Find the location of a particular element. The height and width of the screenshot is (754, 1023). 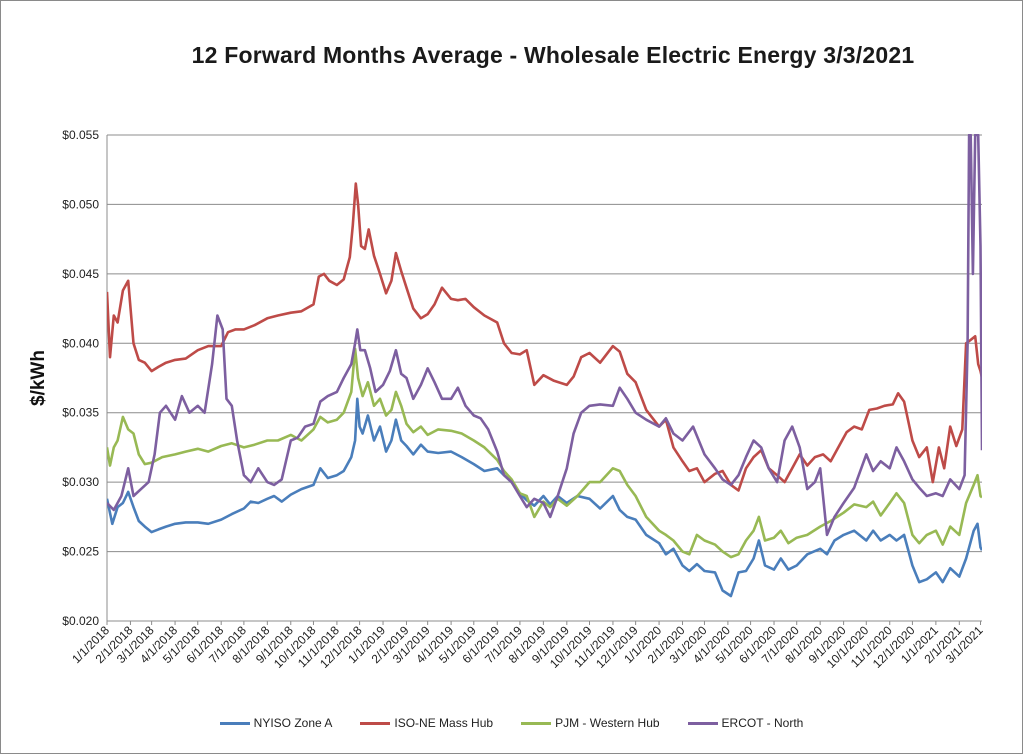

y-tick-label: $0.020 is located at coordinates (80, 621).